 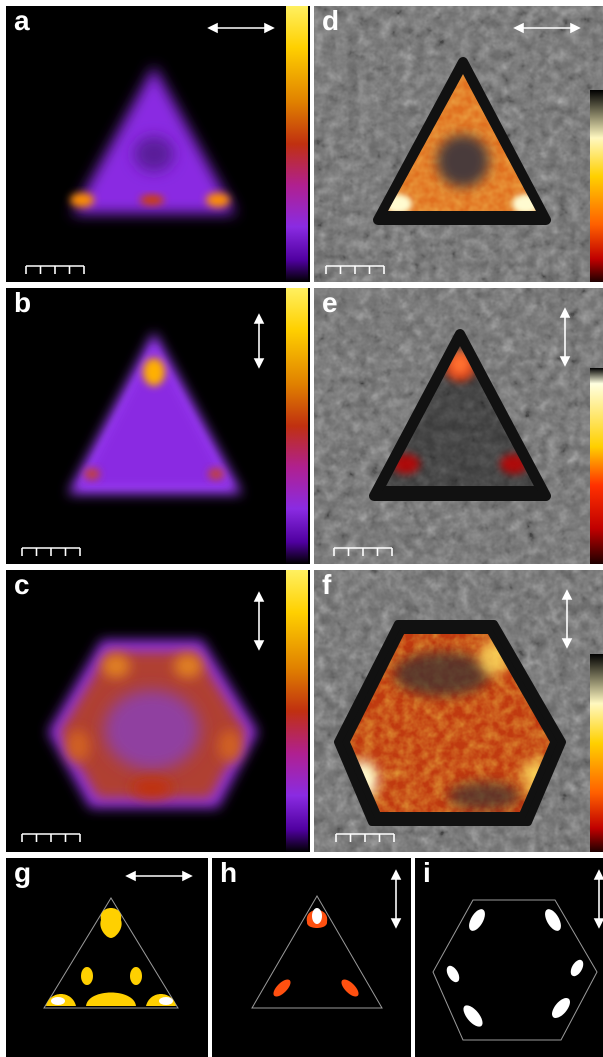 What do you see at coordinates (515, 970) in the screenshot?
I see `hexagon-outline` at bounding box center [515, 970].